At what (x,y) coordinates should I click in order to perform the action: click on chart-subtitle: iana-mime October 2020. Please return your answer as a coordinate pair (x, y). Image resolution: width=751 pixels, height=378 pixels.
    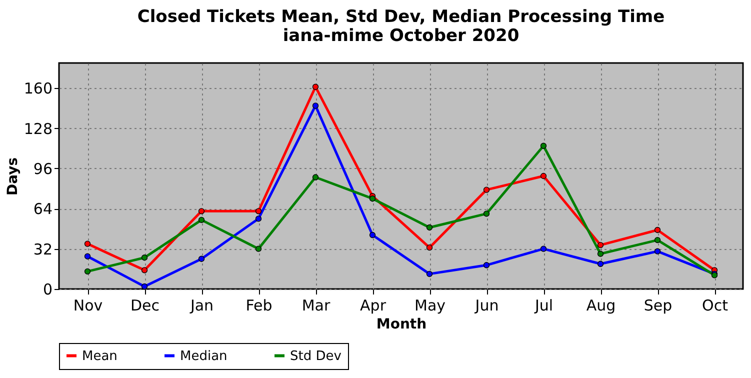
    Looking at the image, I should click on (401, 36).